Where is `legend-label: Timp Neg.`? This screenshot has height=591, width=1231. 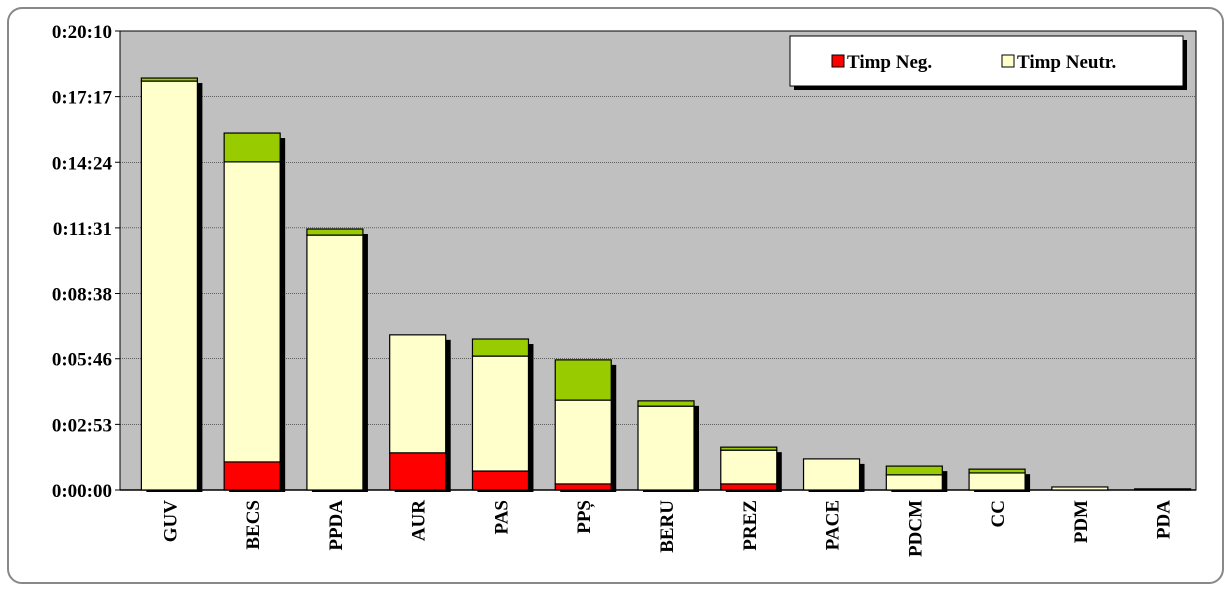 legend-label: Timp Neg. is located at coordinates (889, 62).